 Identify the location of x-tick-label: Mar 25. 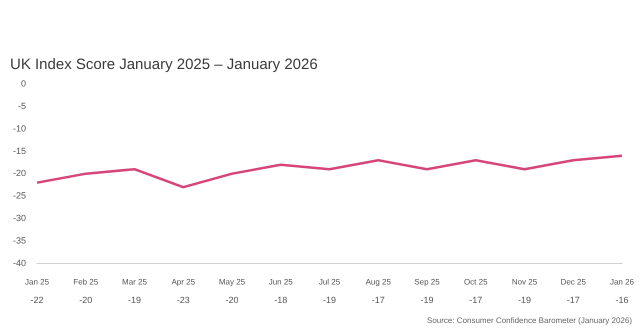
(135, 281).